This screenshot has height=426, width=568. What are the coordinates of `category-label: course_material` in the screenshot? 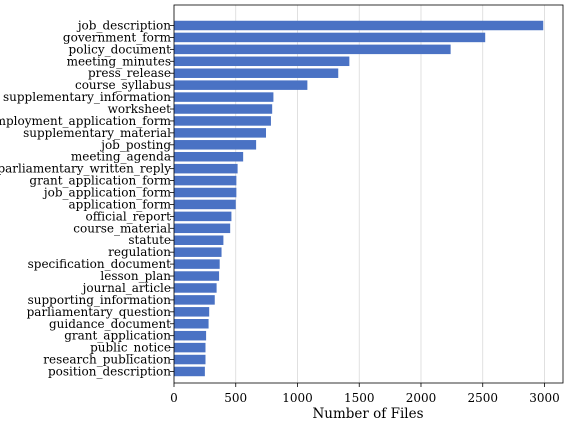 It's located at (122, 228).